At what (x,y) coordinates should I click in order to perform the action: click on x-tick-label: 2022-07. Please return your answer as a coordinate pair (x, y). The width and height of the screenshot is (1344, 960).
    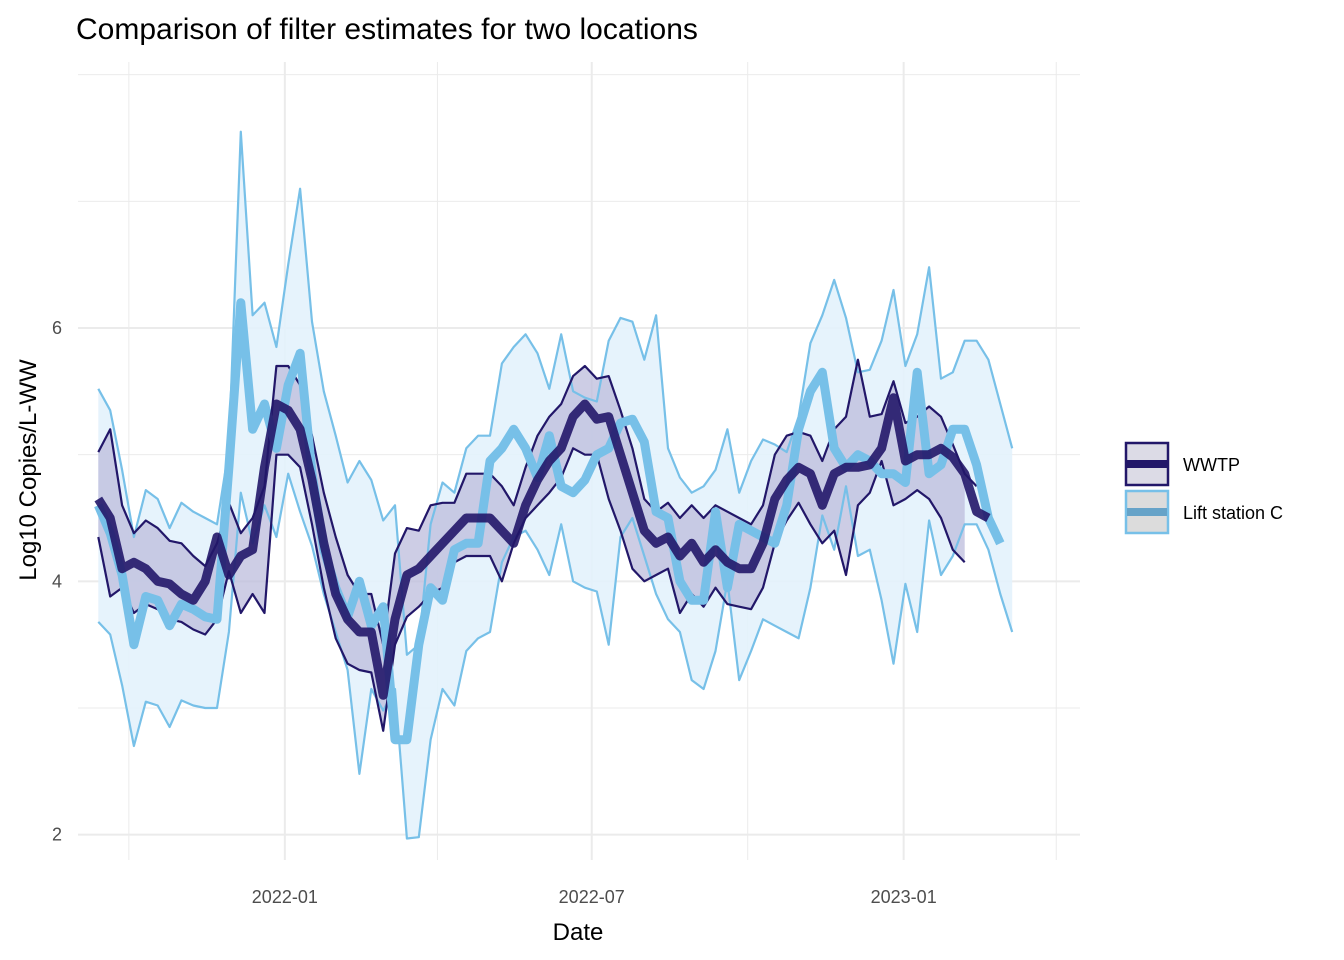
    Looking at the image, I should click on (592, 897).